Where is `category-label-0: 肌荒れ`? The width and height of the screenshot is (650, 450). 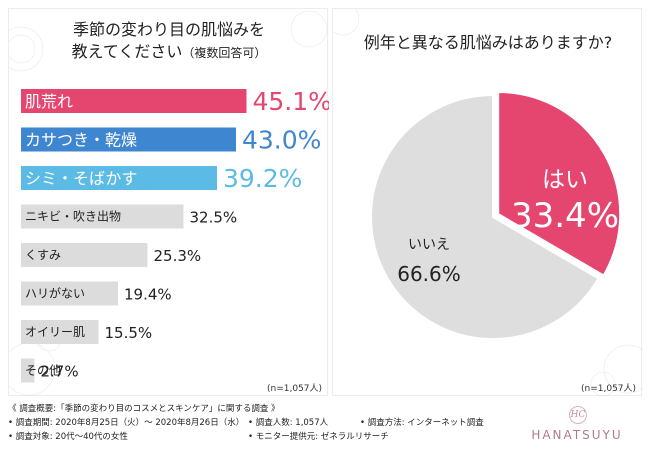 category-label-0: 肌荒れ is located at coordinates (49, 101).